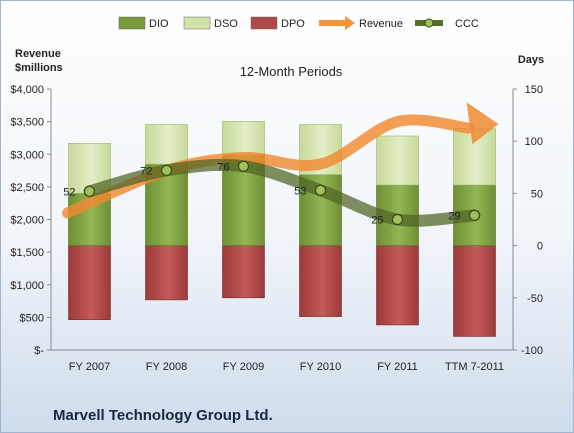  Describe the element at coordinates (32, 318) in the screenshot. I see `left-tick-label: $500` at that location.